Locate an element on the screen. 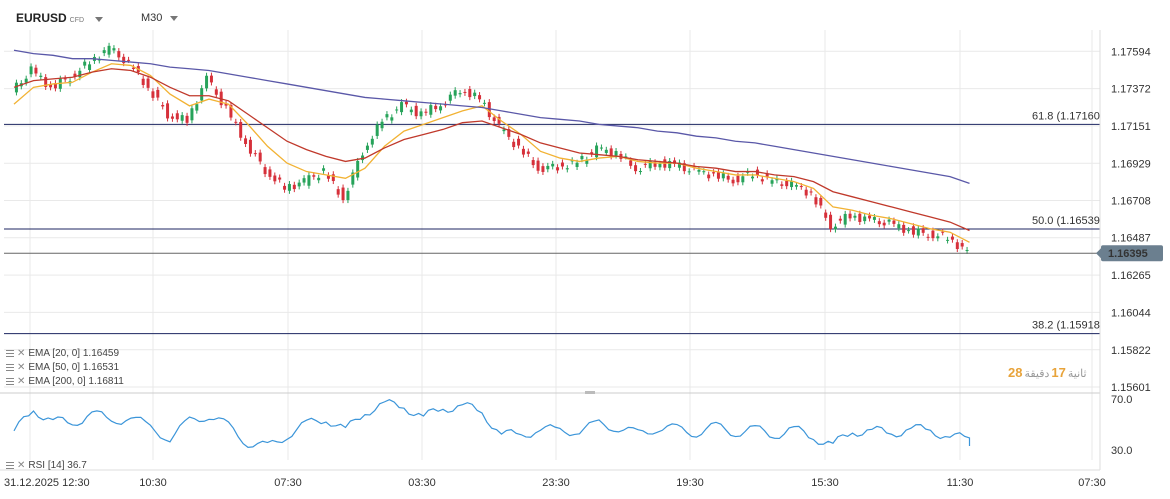 The height and width of the screenshot is (499, 1170). symbol-selector: EURUSD CFD is located at coordinates (60, 18).